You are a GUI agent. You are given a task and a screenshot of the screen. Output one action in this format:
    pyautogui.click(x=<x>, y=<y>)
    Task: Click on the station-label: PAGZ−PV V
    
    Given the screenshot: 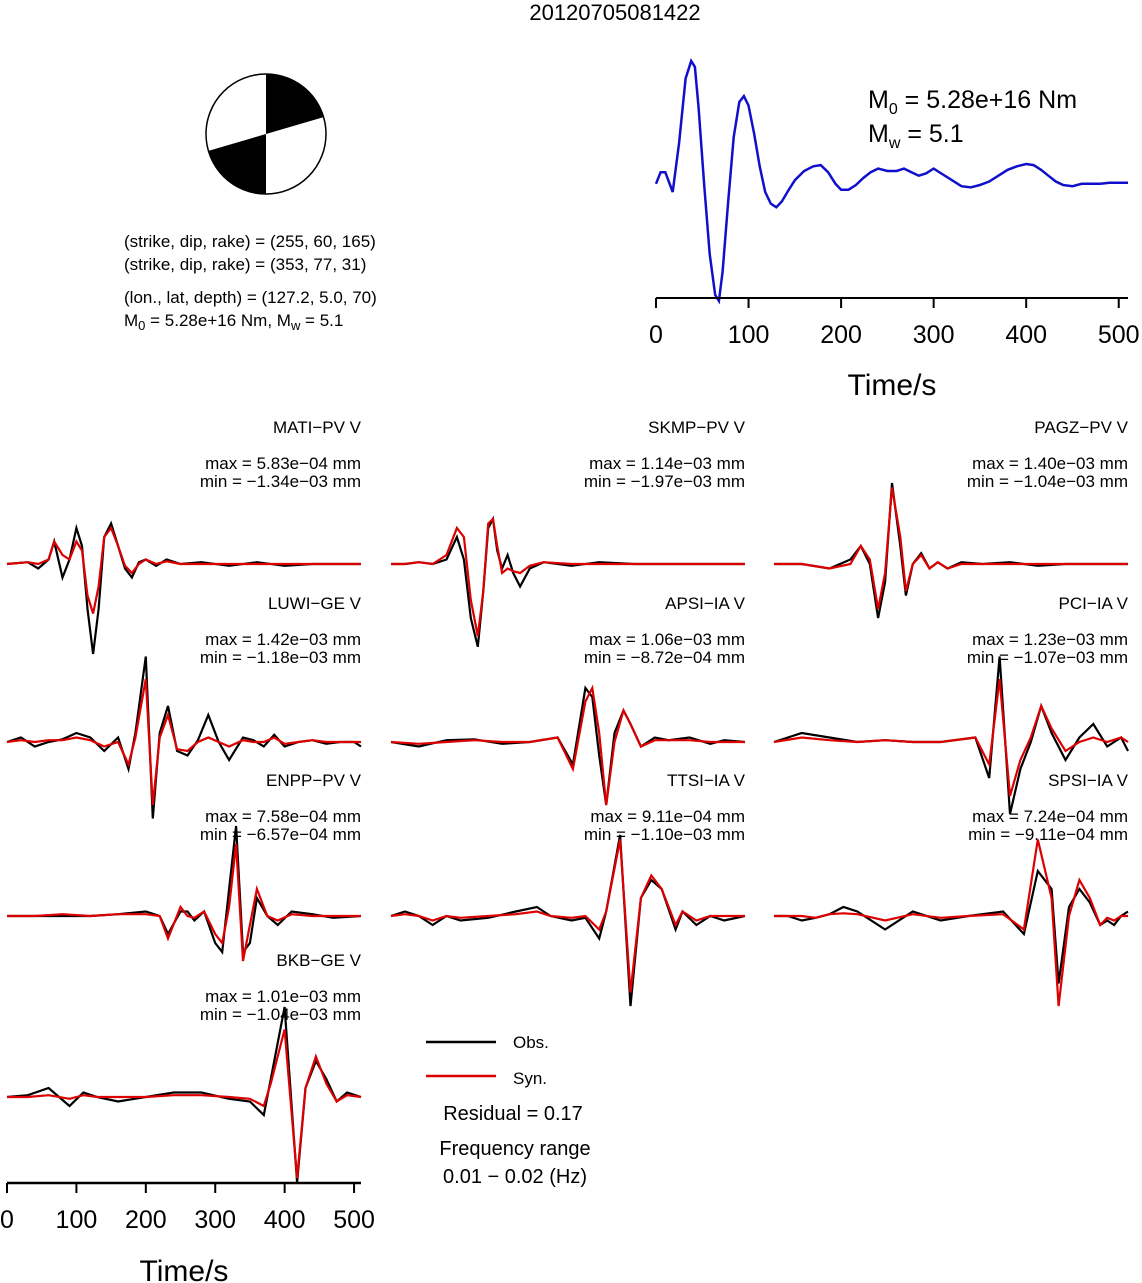 What is the action you would take?
    pyautogui.click(x=1081, y=427)
    